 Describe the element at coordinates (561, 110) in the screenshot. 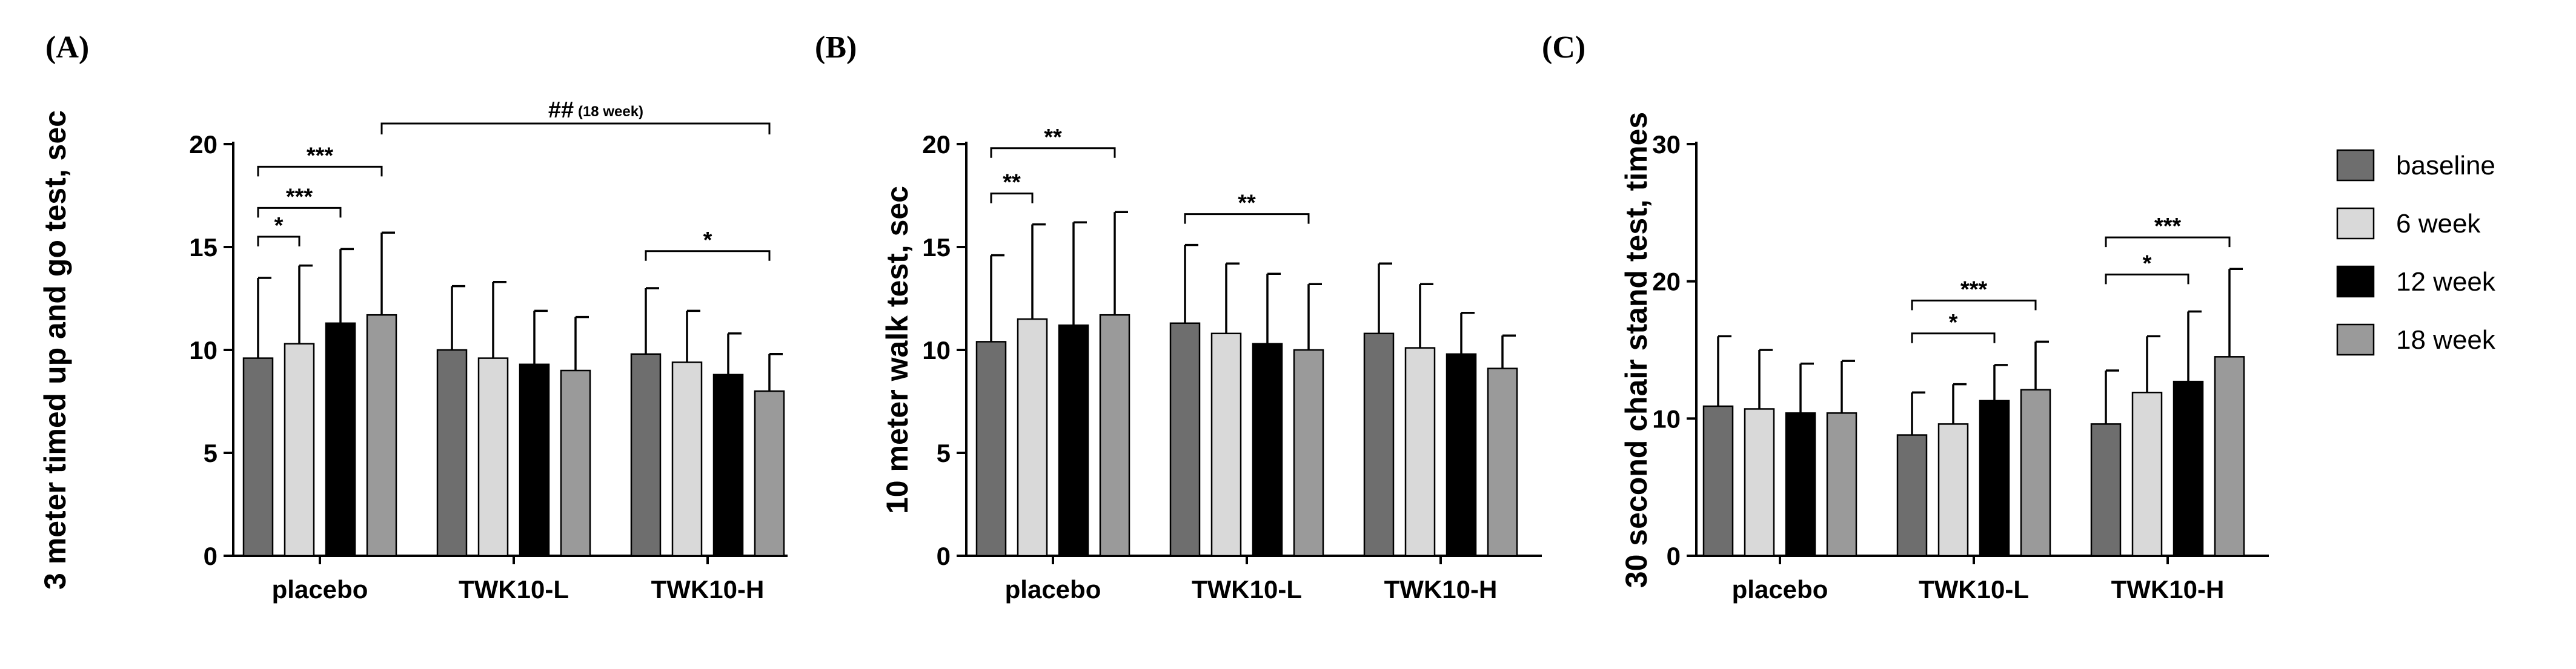

I see `cross-group-label: ##` at that location.